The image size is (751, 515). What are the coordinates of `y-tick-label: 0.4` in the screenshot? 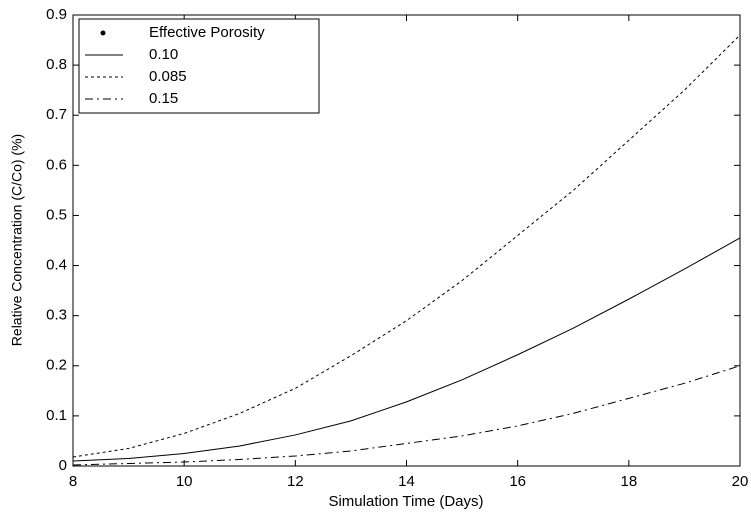 It's located at (56, 265).